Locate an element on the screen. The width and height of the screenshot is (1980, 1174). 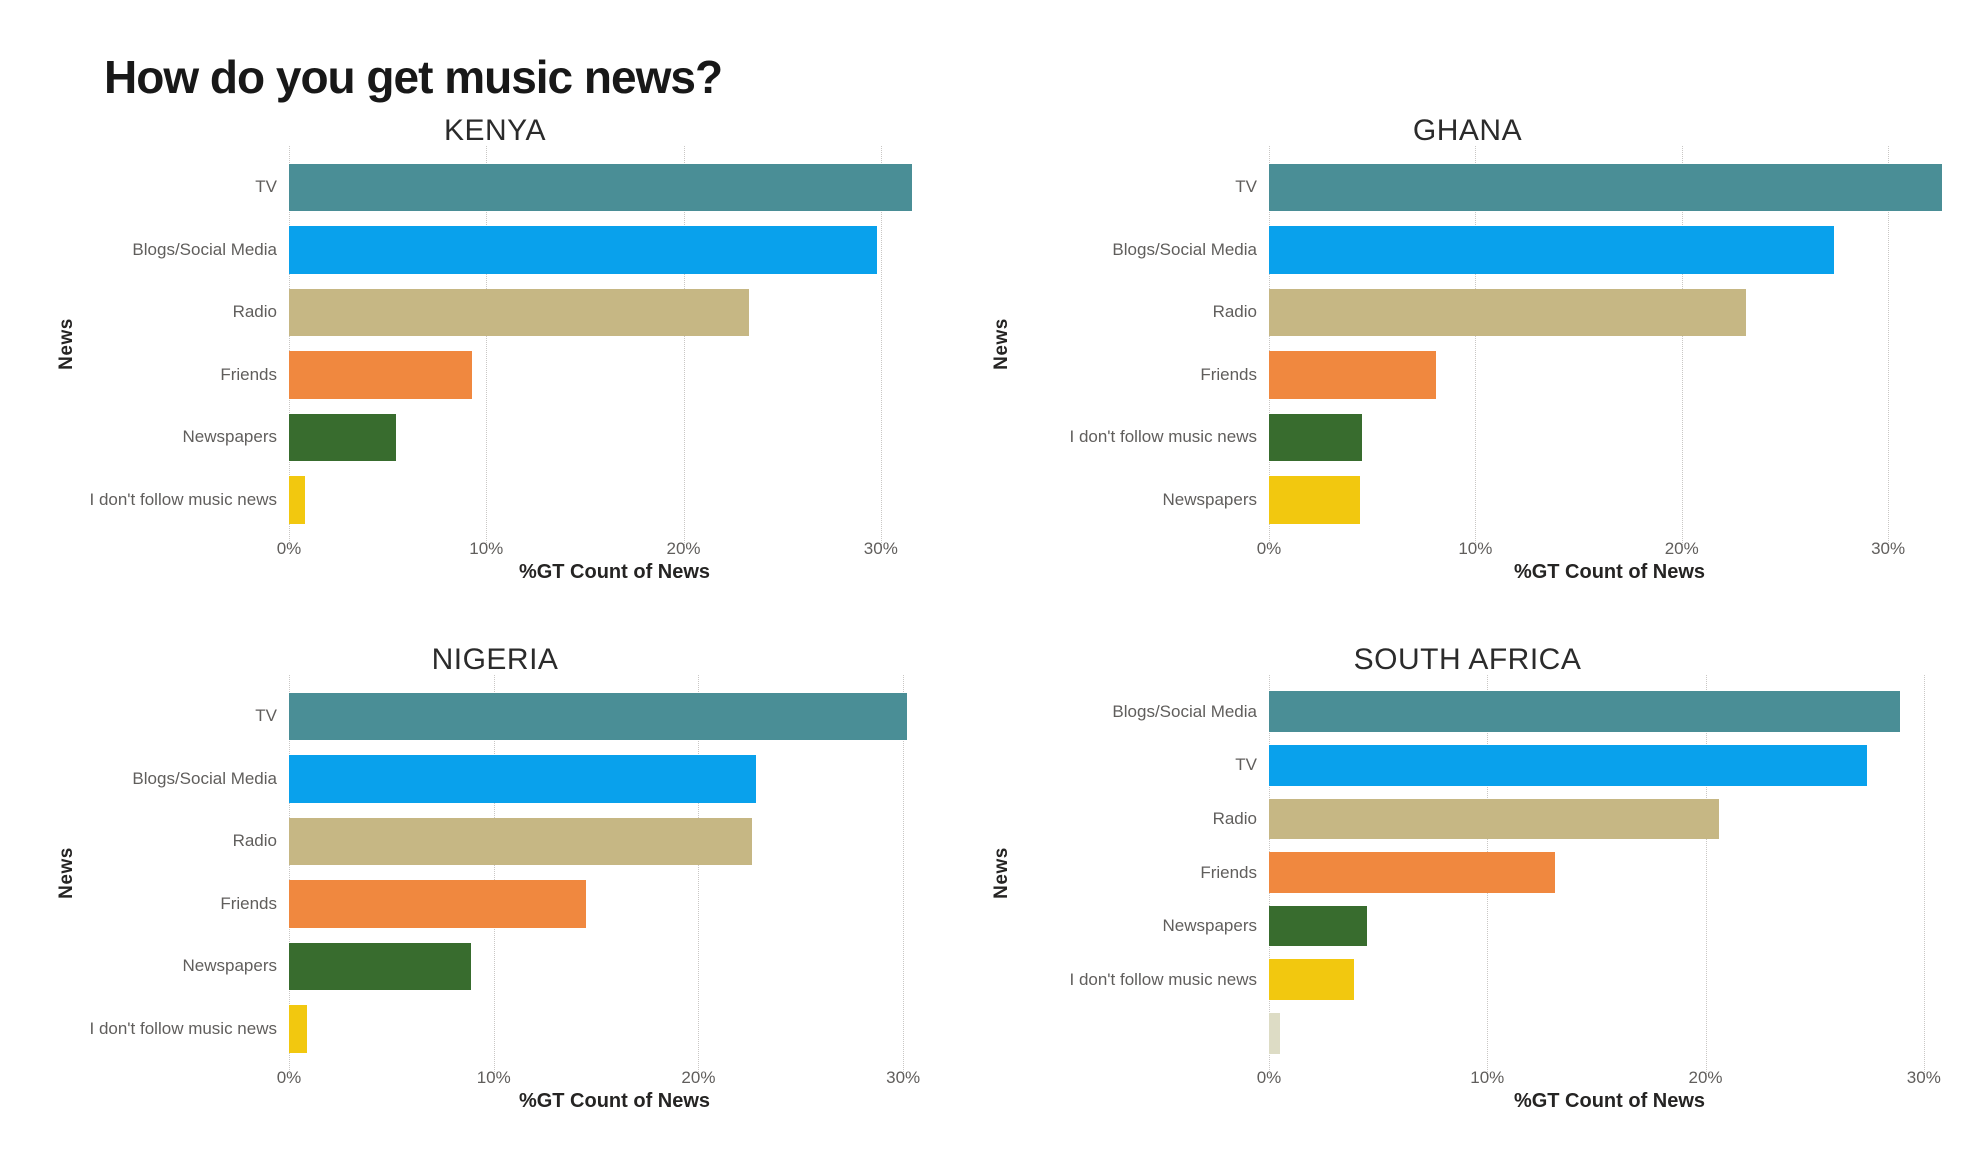
y-axis-title-column: News is located at coordinates (1002, 872).